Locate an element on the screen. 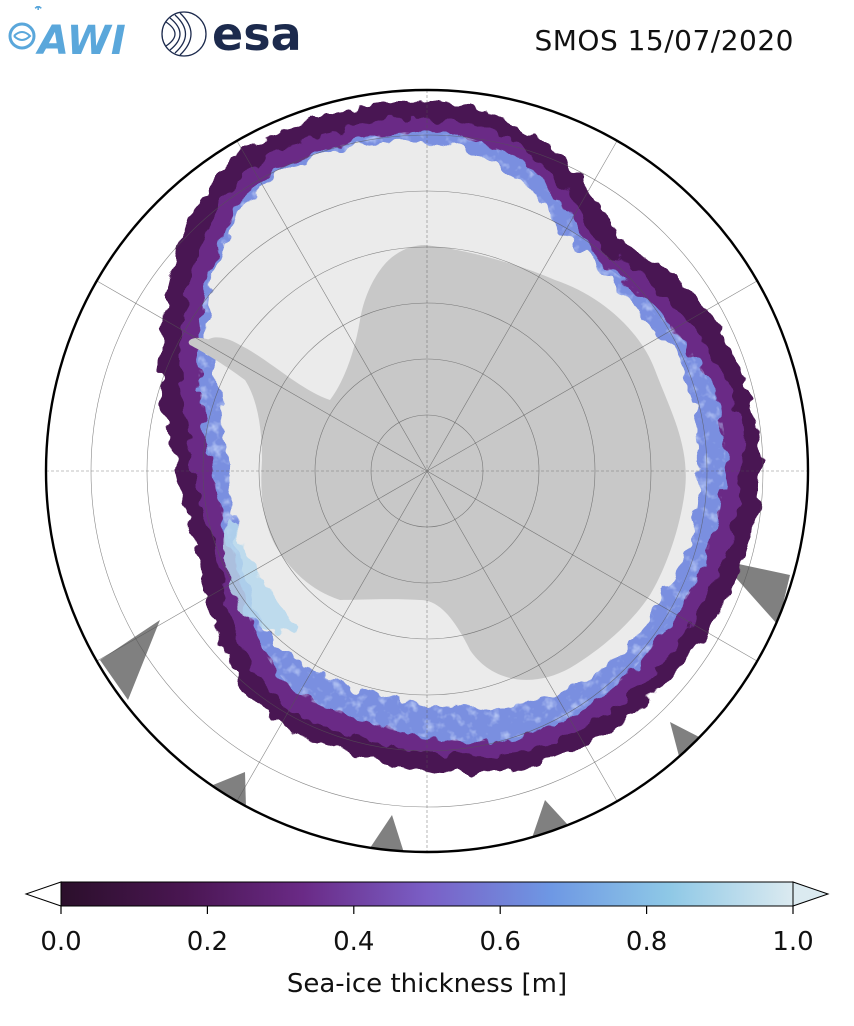 This screenshot has height=1026, width=854. header: ✱ AWI esa SMOS 15/07/2020 is located at coordinates (427, 35).